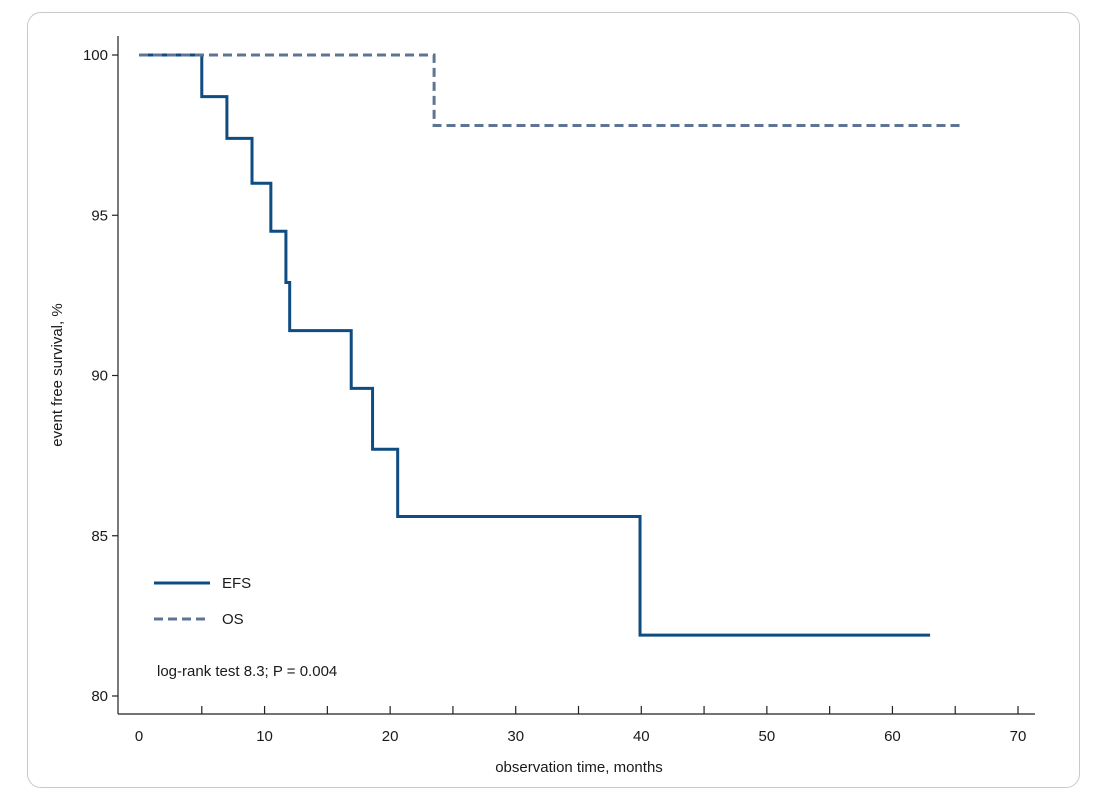 Image resolution: width=1117 pixels, height=800 pixels. Describe the element at coordinates (767, 736) in the screenshot. I see `x-tick-label: 50` at that location.